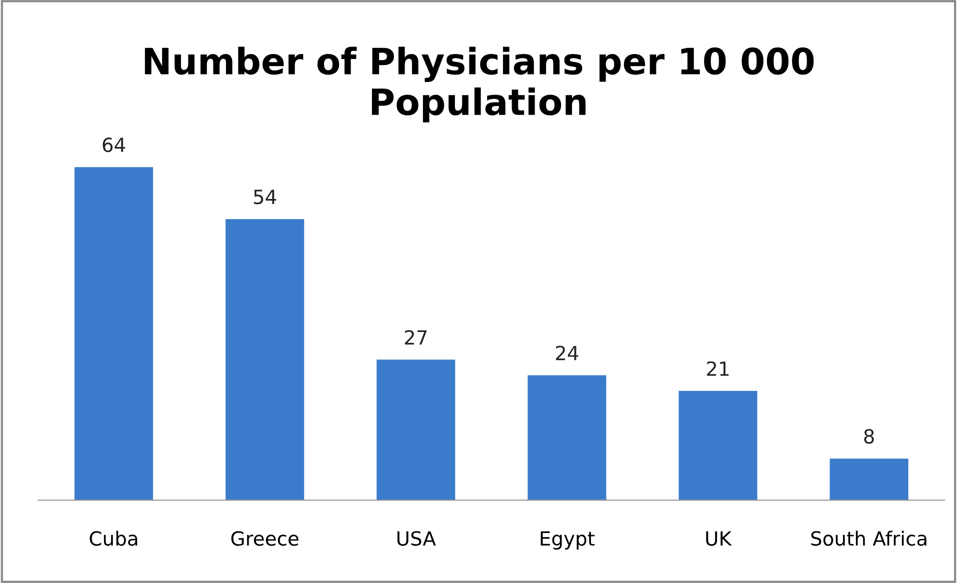  I want to click on x-tick-label: Egypt, so click(567, 540).